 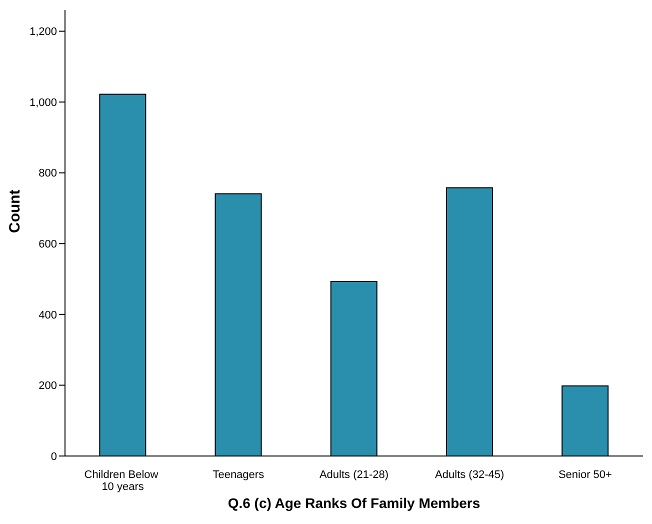 I want to click on y-tick-label: 800, so click(x=47, y=174).